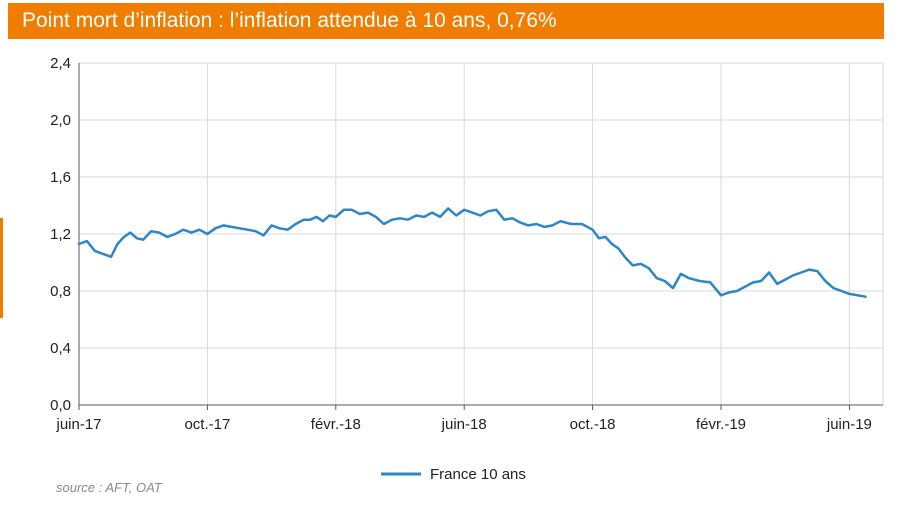  Describe the element at coordinates (593, 424) in the screenshot. I see `x-tick-label: oct.-18` at that location.